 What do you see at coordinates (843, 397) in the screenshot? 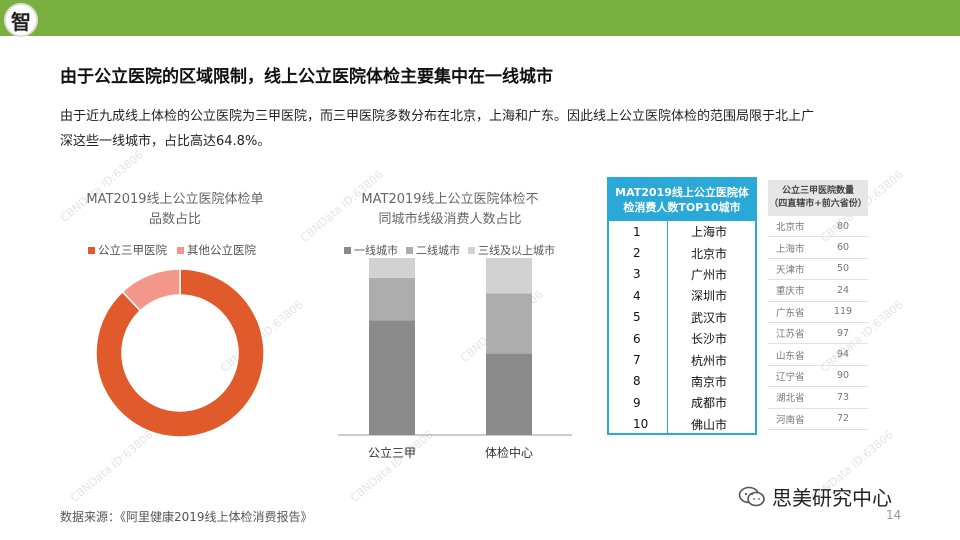
I see `count-cell: 73` at bounding box center [843, 397].